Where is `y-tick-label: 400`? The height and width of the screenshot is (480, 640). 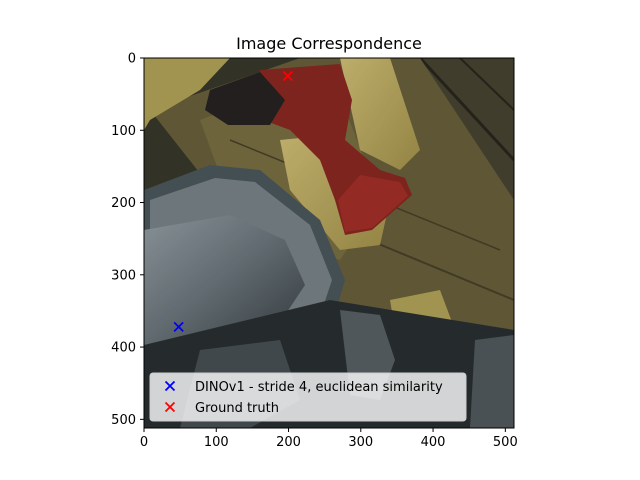 y-tick-label: 400 is located at coordinates (123, 348).